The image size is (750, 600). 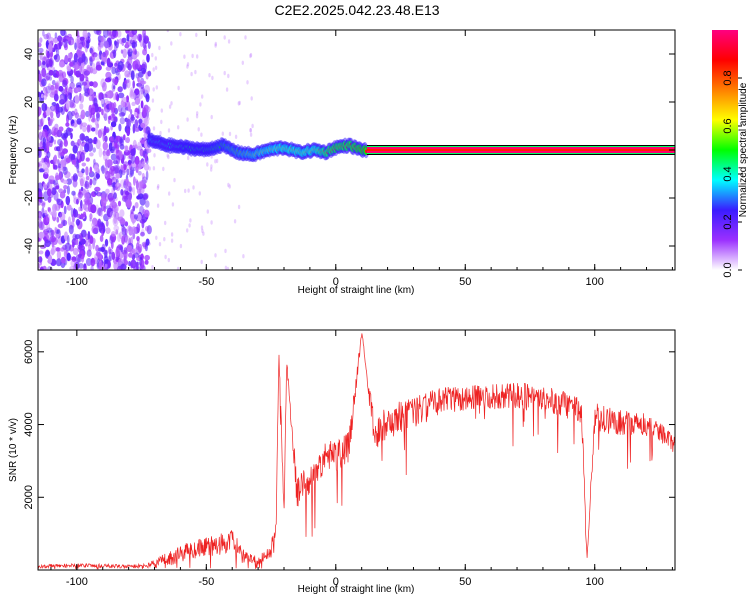 I want to click on snr-x-tick-label: 50, so click(x=465, y=582).